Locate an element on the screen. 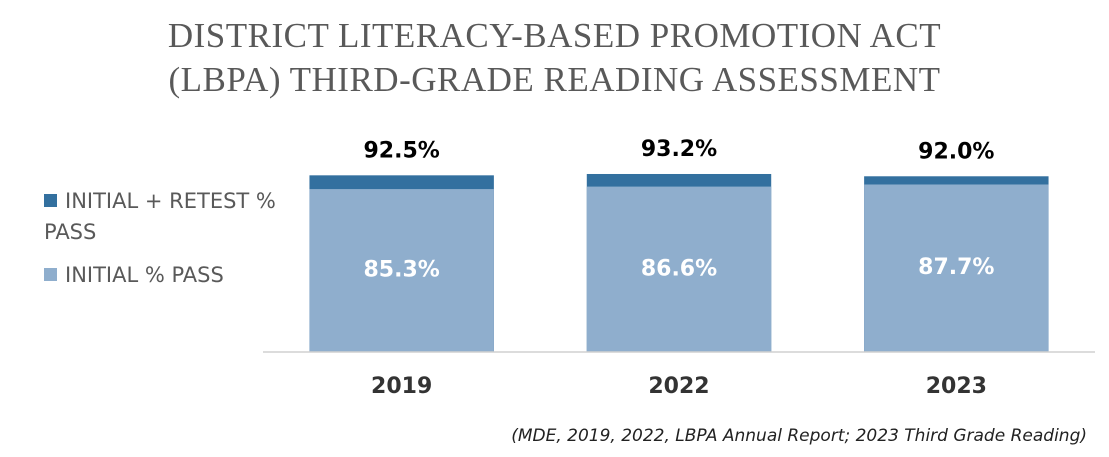 This screenshot has width=1109, height=457. data-label: 93.2% is located at coordinates (679, 149).